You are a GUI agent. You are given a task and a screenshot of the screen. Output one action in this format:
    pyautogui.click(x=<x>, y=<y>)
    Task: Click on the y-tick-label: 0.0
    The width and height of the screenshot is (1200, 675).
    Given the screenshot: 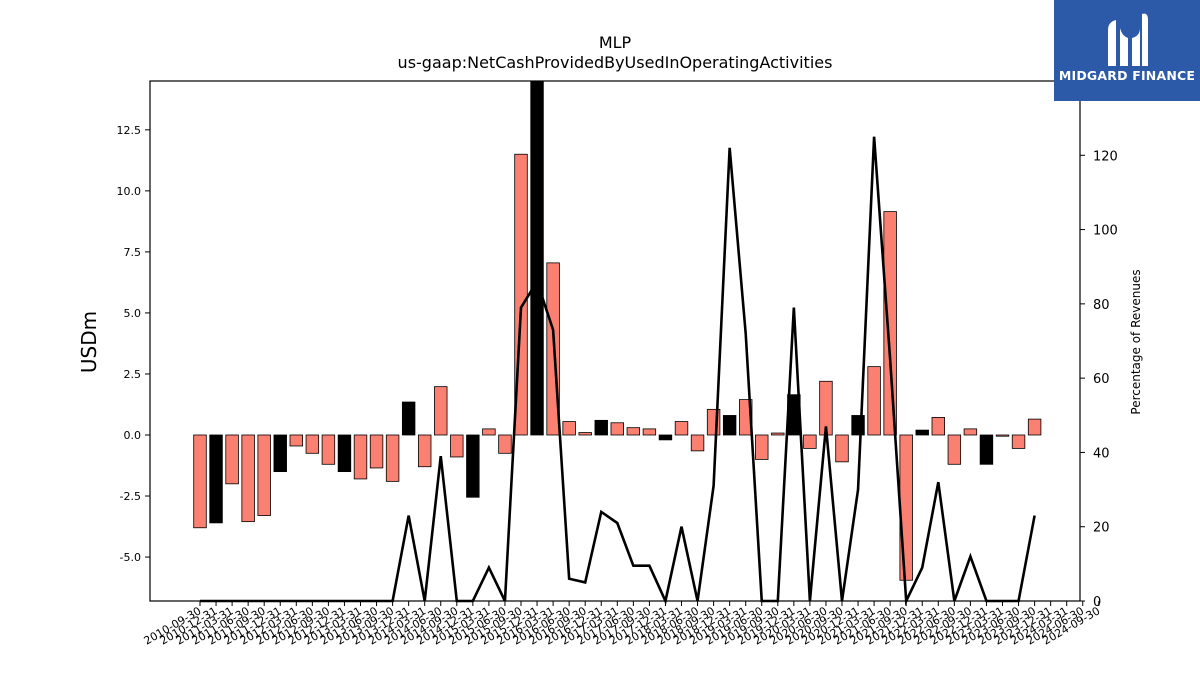 What is the action you would take?
    pyautogui.click(x=133, y=435)
    